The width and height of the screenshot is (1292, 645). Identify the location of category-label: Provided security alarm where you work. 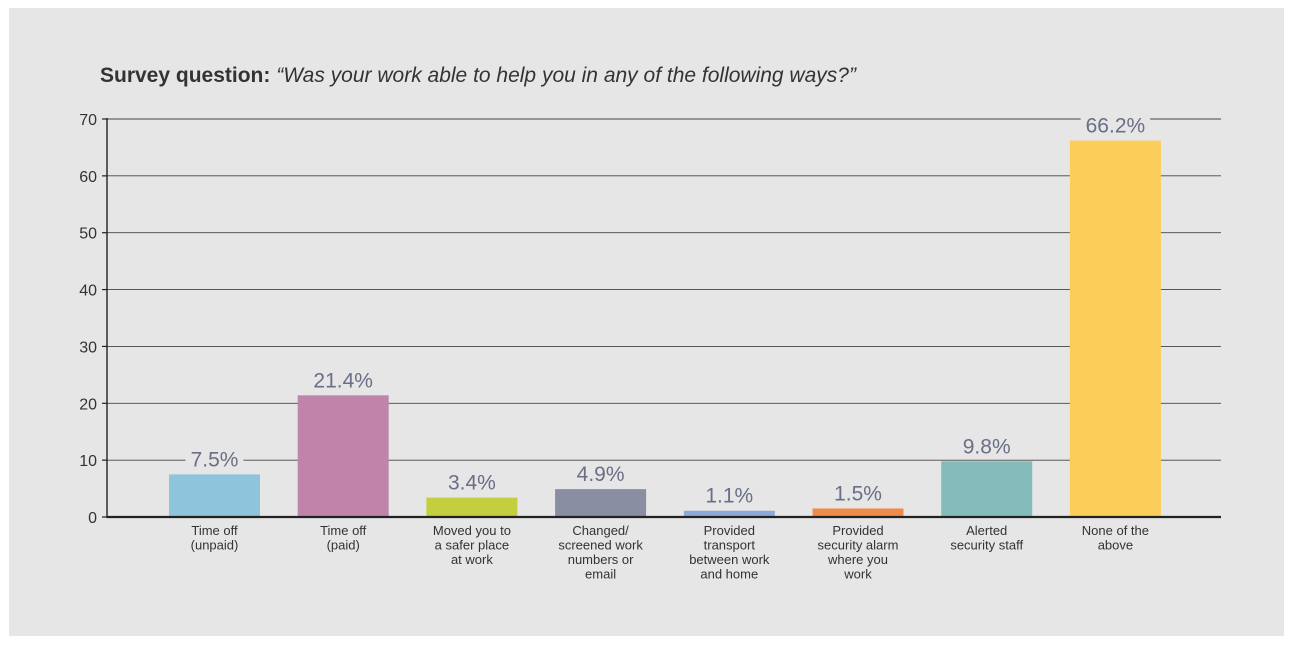
(858, 552).